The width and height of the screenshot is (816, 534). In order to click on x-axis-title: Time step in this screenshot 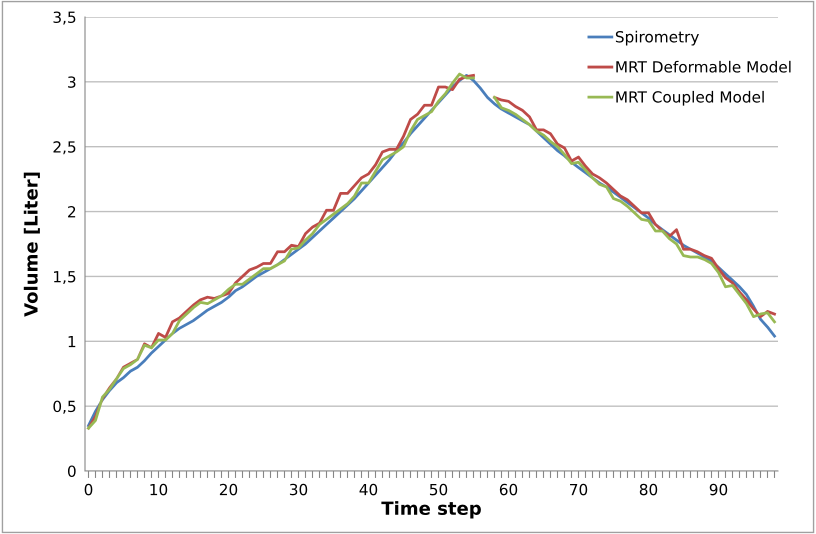, I will do `click(431, 510)`.